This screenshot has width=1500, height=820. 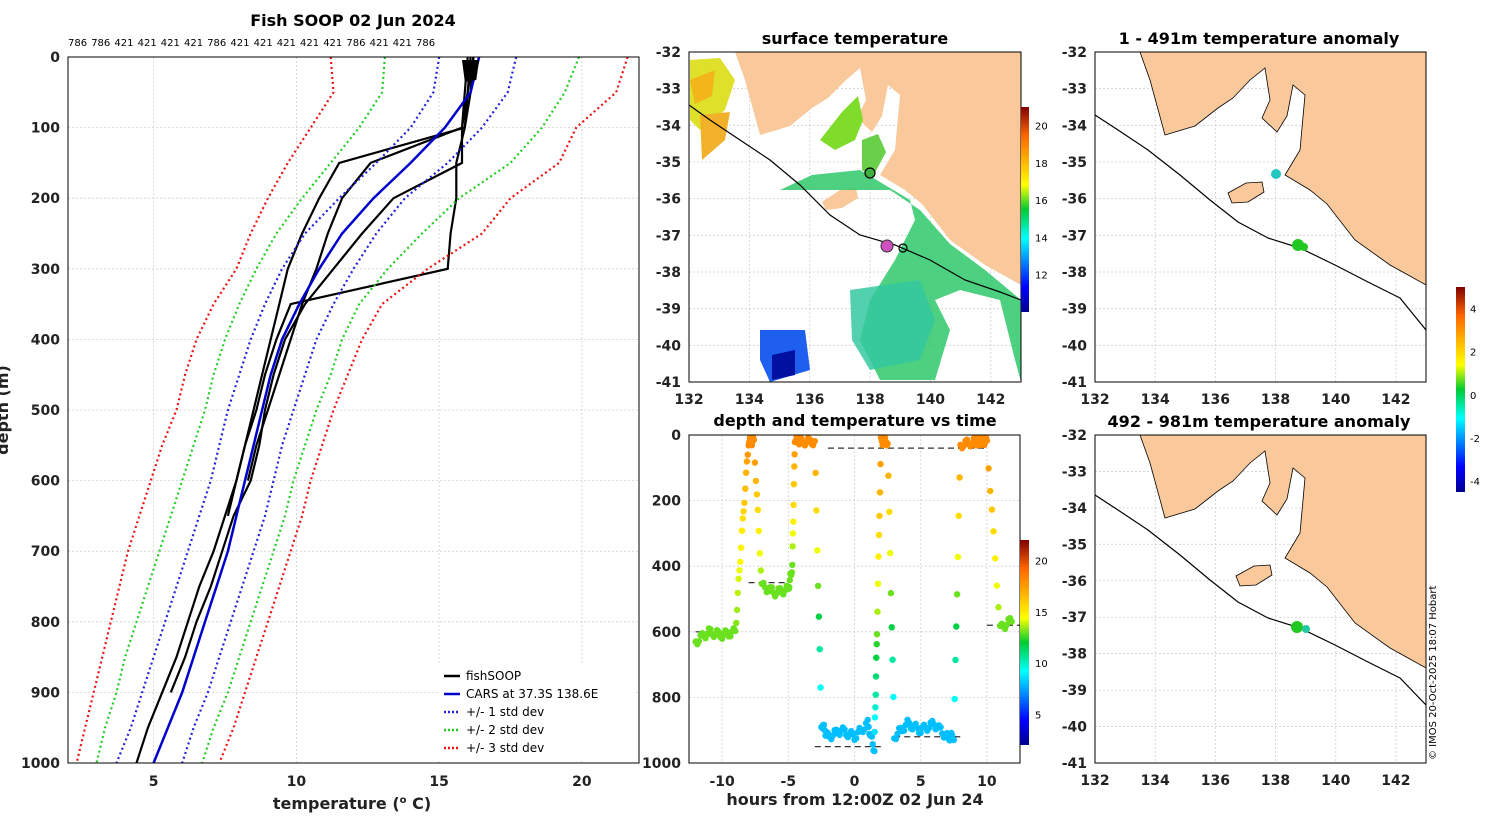 I want to click on map-y-tick: -34, so click(x=1075, y=126).